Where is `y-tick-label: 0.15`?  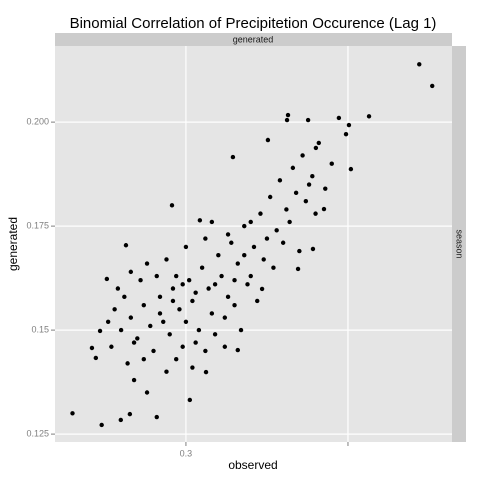 y-tick-label: 0.15 is located at coordinates (40, 329).